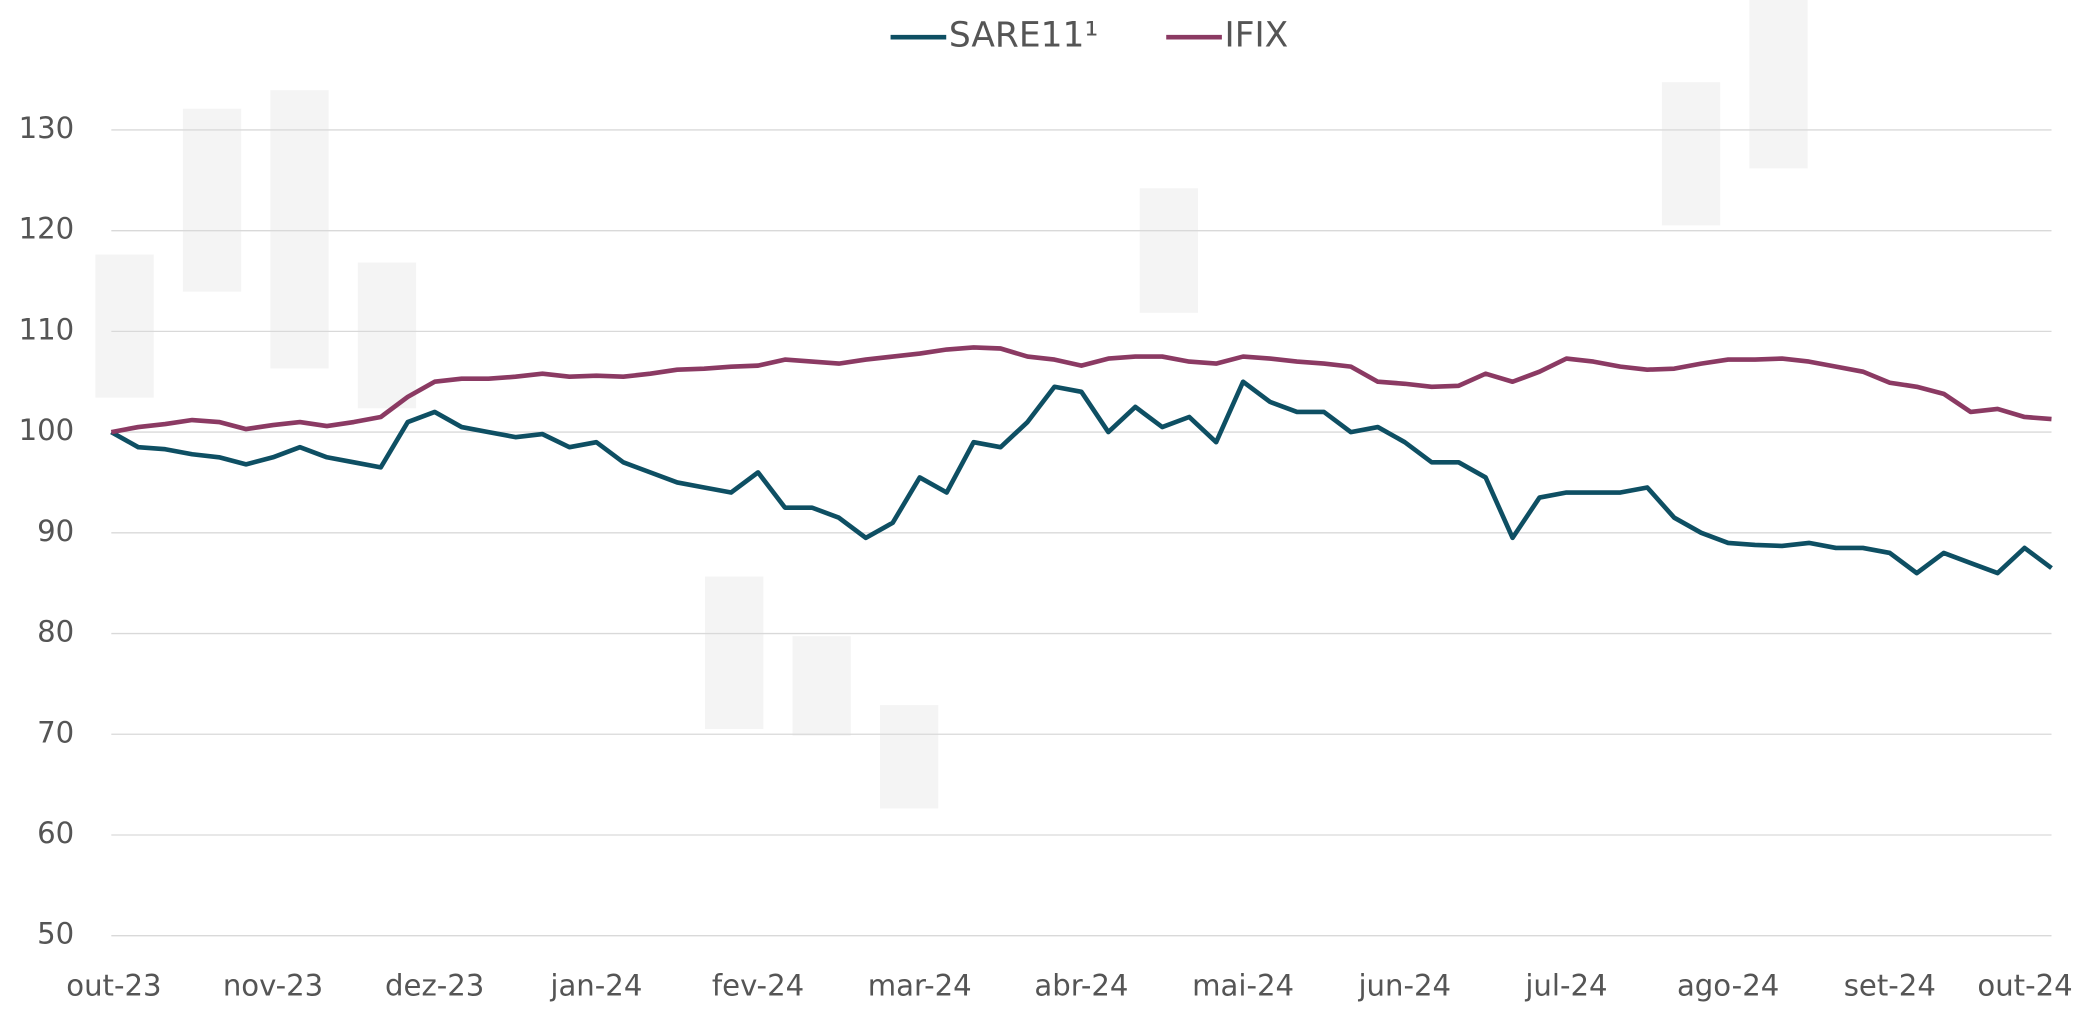  What do you see at coordinates (1257, 36) in the screenshot?
I see `legend-label: IFIX` at bounding box center [1257, 36].